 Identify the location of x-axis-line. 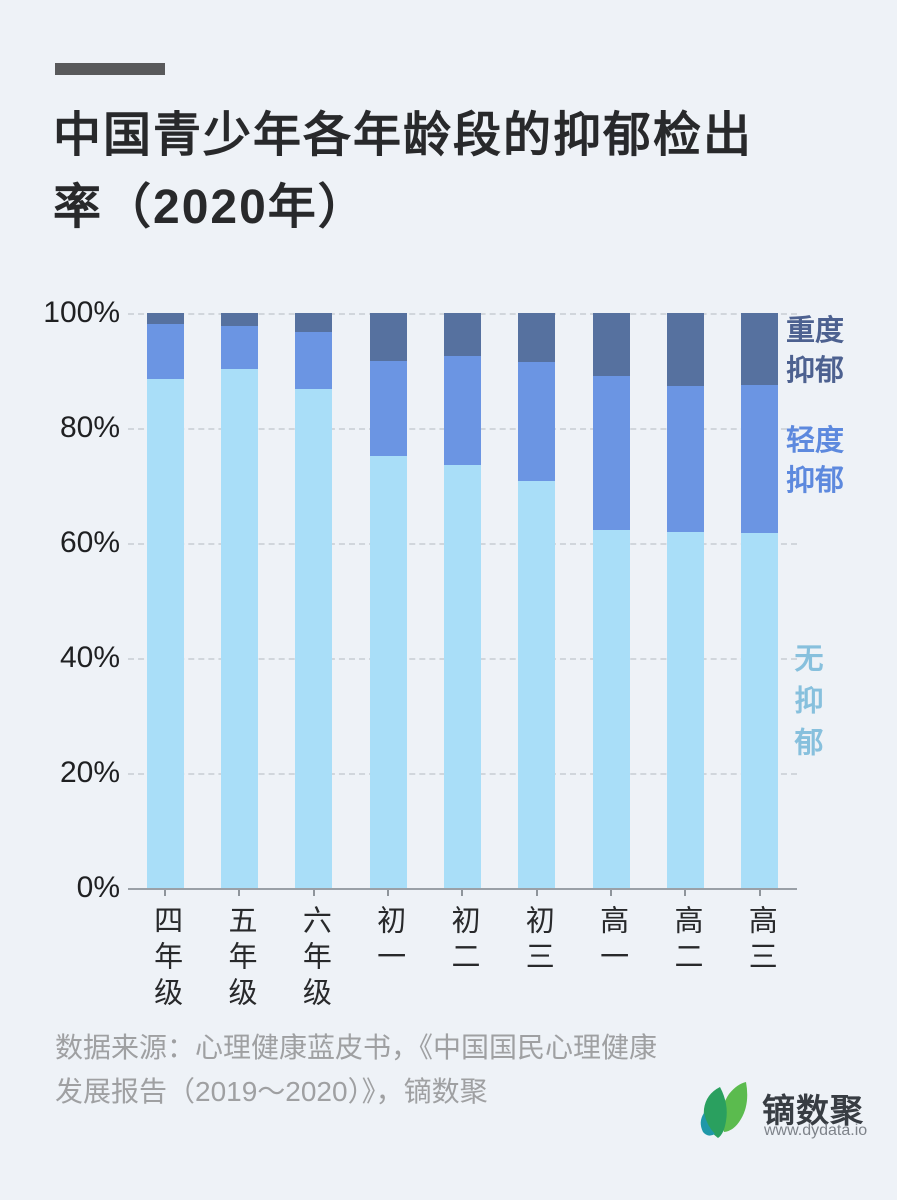
(462, 889).